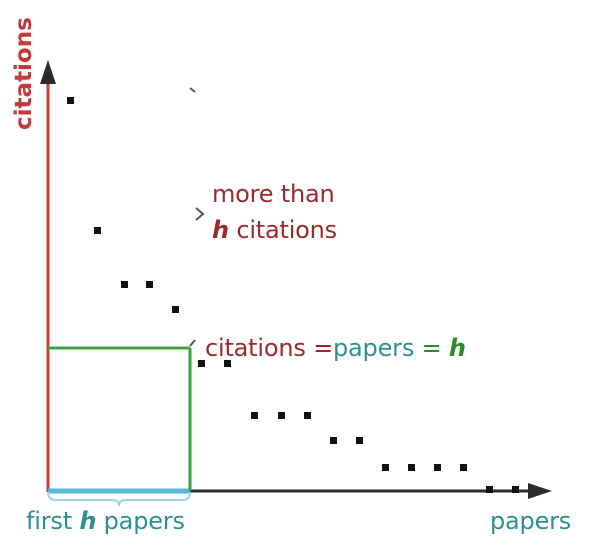  Describe the element at coordinates (200, 214) in the screenshot. I see `more-than-bracket-tick` at that location.